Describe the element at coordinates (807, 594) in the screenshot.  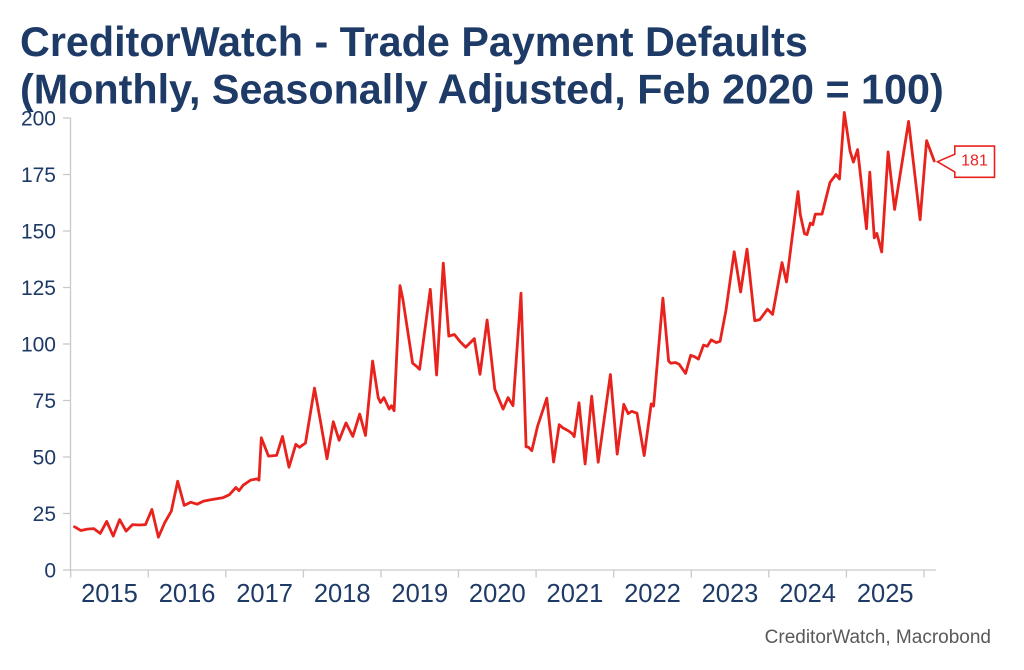
I see `svg-text: 2024` at that location.